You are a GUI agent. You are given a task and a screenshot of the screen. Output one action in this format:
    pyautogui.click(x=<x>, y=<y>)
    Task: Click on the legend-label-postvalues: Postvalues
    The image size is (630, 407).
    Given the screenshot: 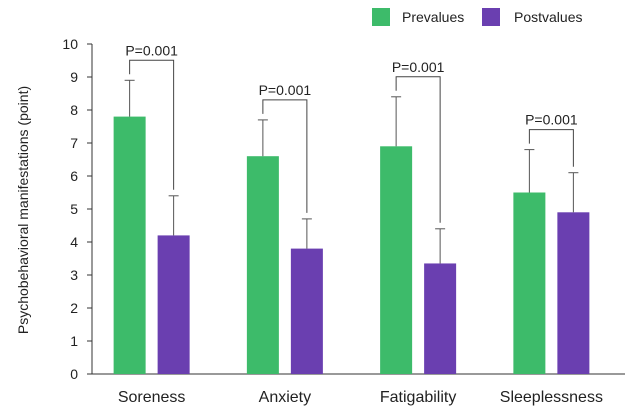 What is the action you would take?
    pyautogui.click(x=548, y=17)
    